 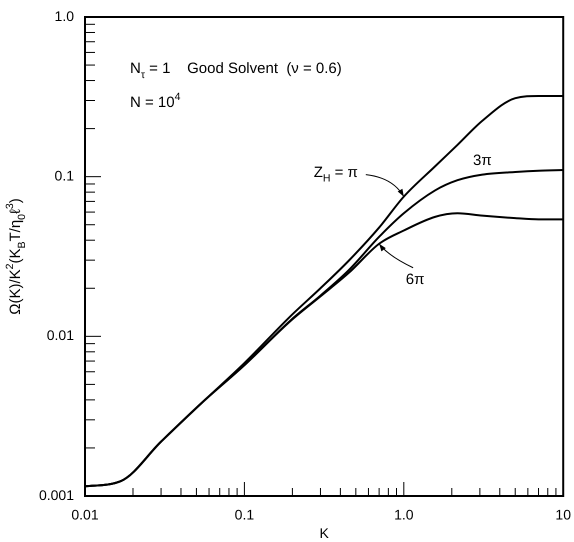 I want to click on y-tick-label: 0.1, so click(x=64, y=176).